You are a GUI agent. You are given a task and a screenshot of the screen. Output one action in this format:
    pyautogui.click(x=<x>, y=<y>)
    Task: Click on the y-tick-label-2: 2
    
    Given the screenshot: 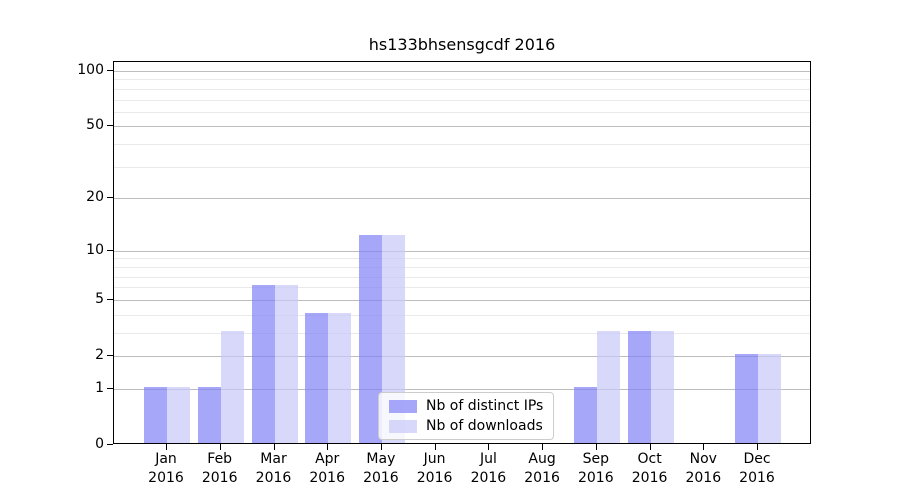 What is the action you would take?
    pyautogui.click(x=99, y=355)
    